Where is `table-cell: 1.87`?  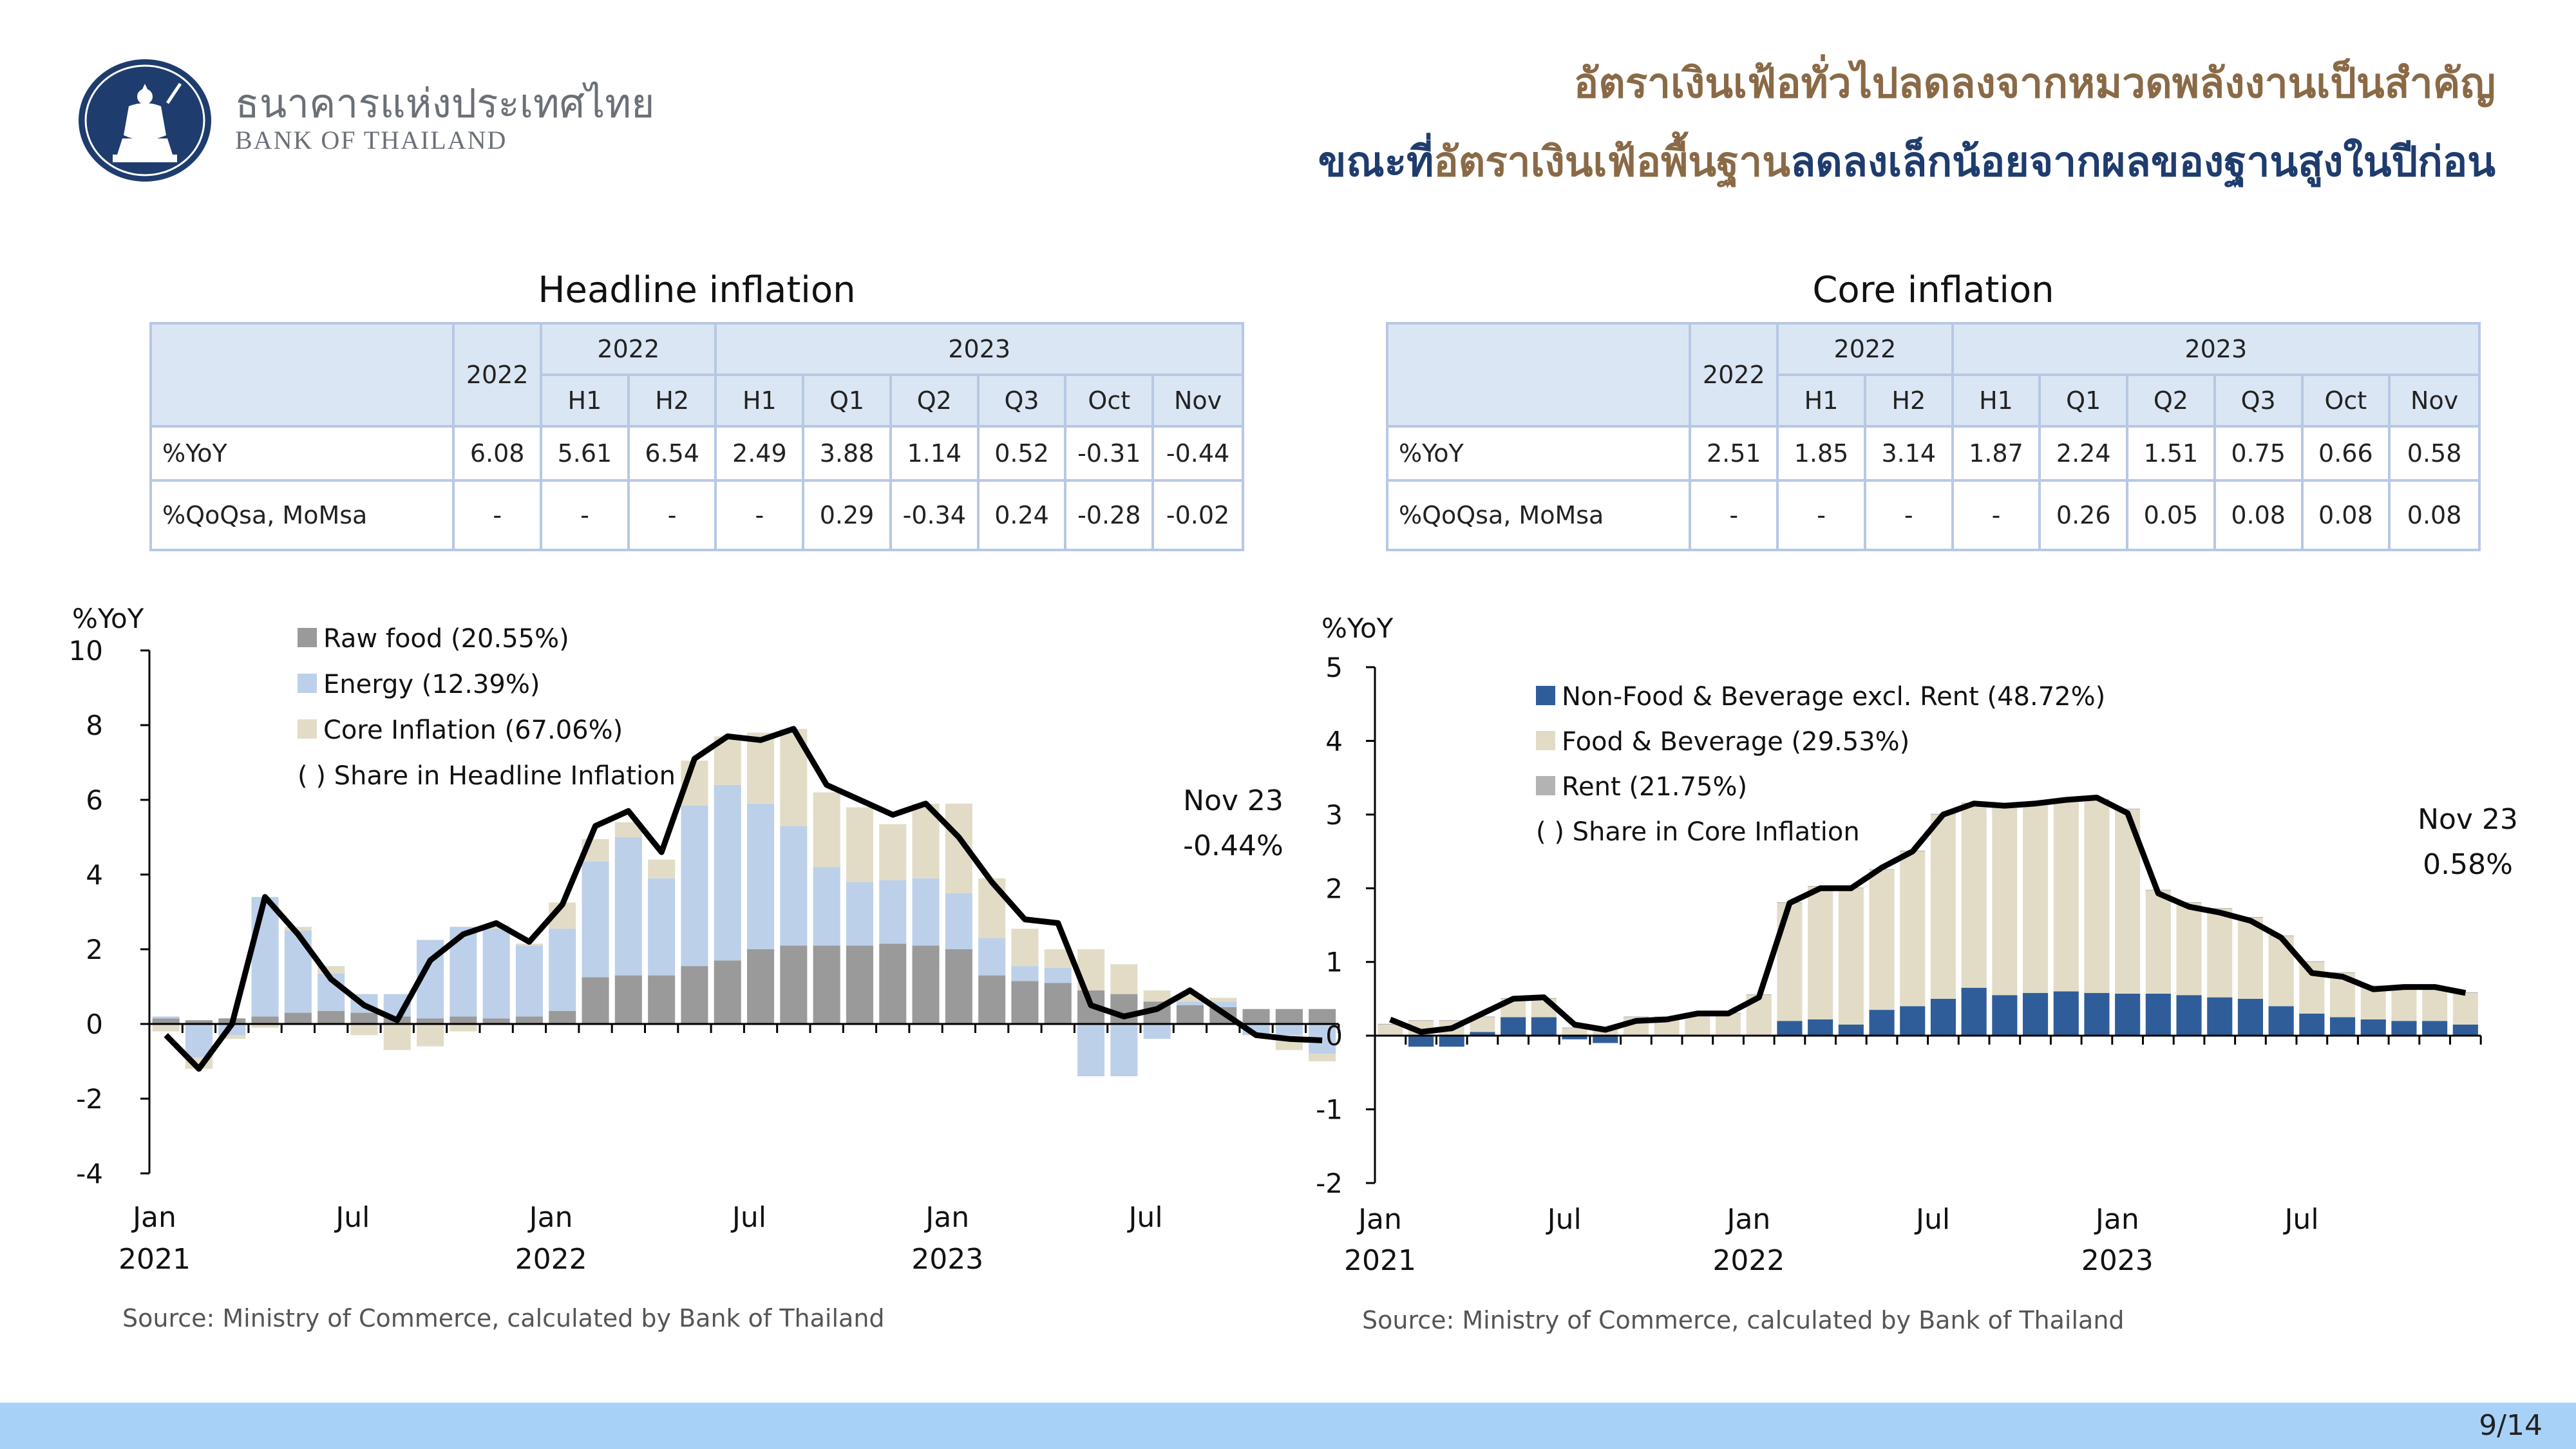 table-cell: 1.87 is located at coordinates (1996, 453).